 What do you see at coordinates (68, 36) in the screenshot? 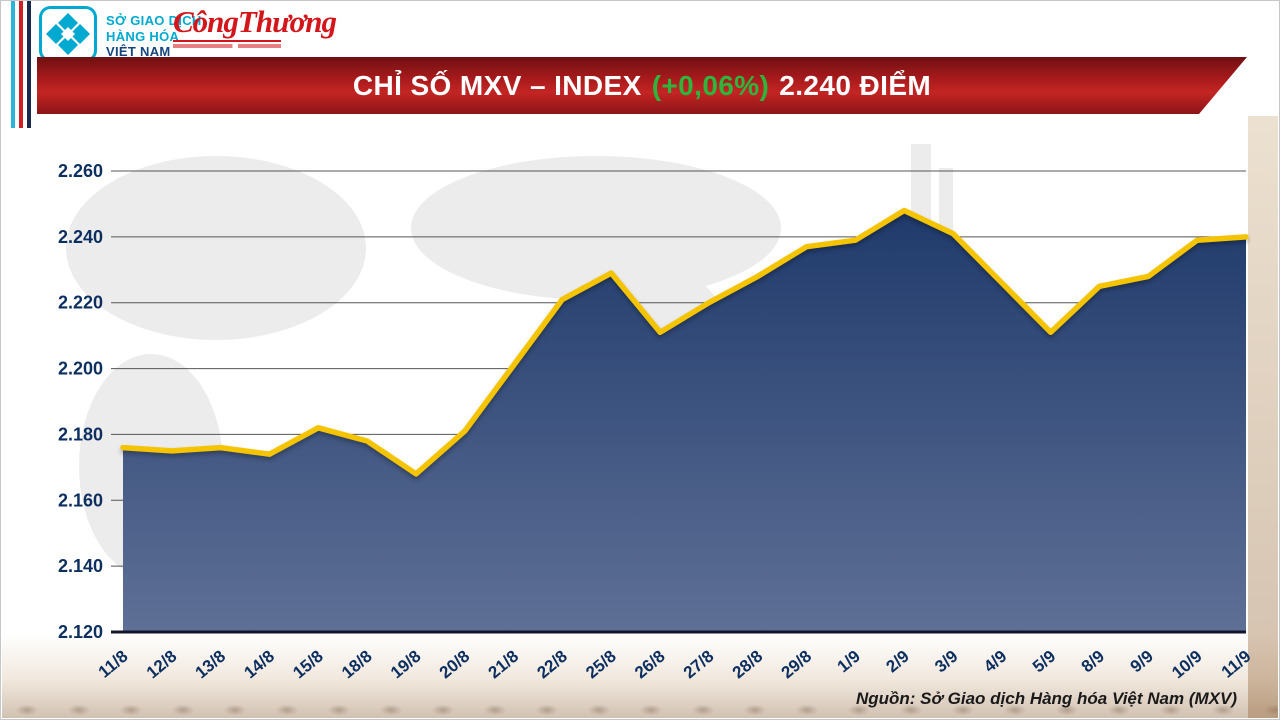
I see `mxv-logo-icon` at bounding box center [68, 36].